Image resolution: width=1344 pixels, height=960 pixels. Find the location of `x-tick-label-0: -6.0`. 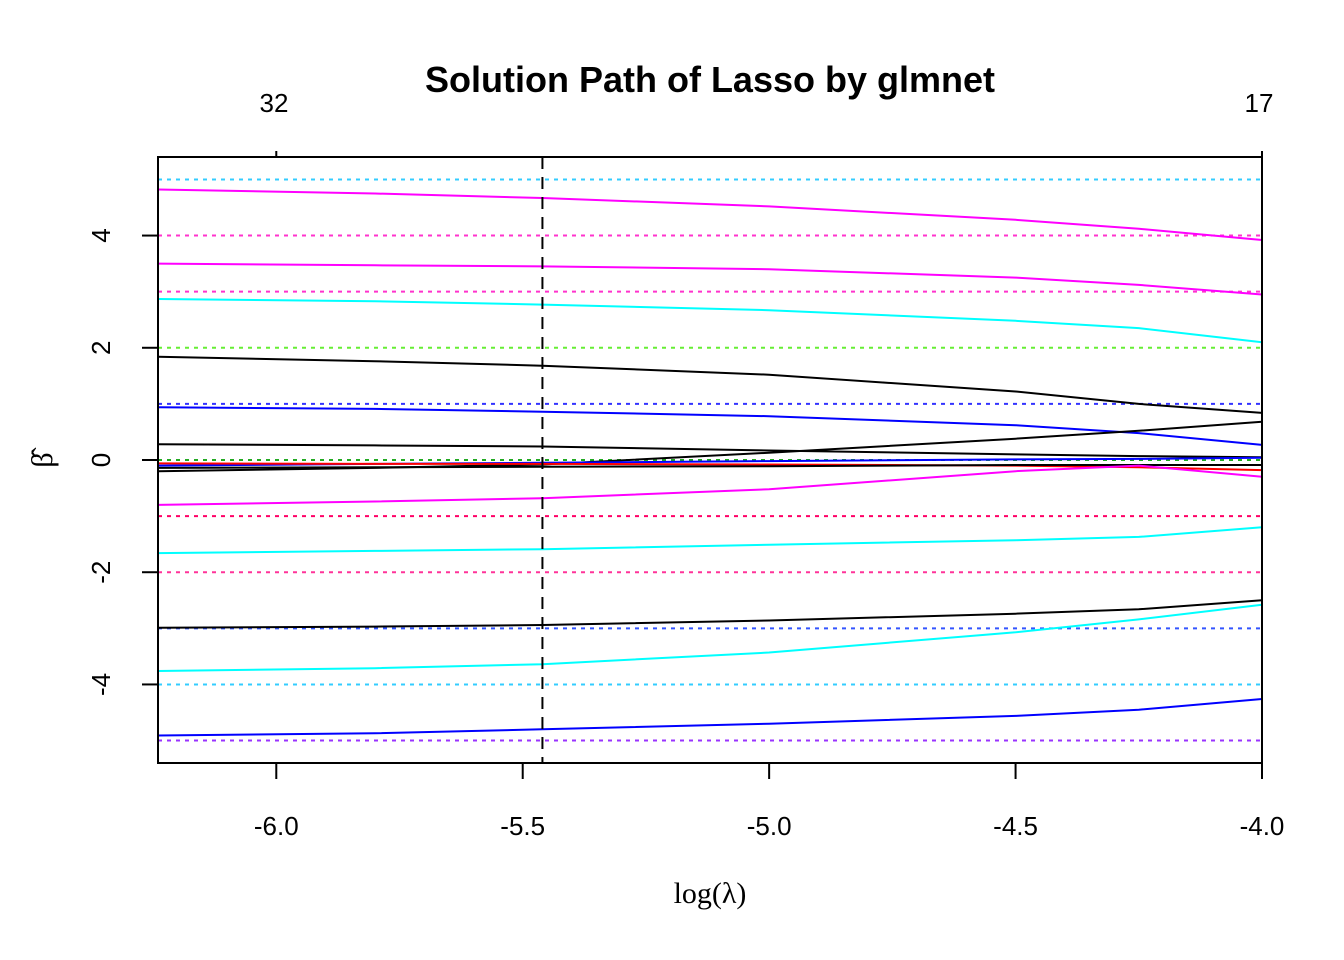

x-tick-label-0: -6.0 is located at coordinates (276, 826).